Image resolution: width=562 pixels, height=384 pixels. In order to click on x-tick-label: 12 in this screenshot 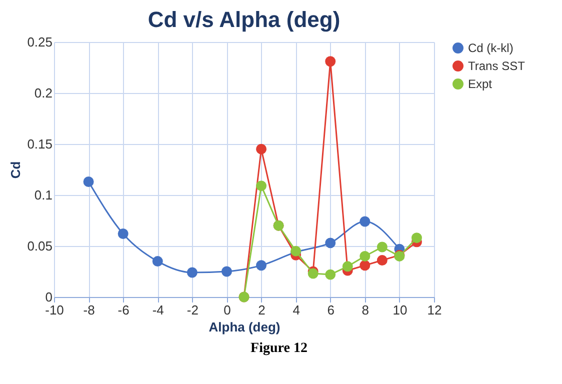, I will do `click(434, 310)`.